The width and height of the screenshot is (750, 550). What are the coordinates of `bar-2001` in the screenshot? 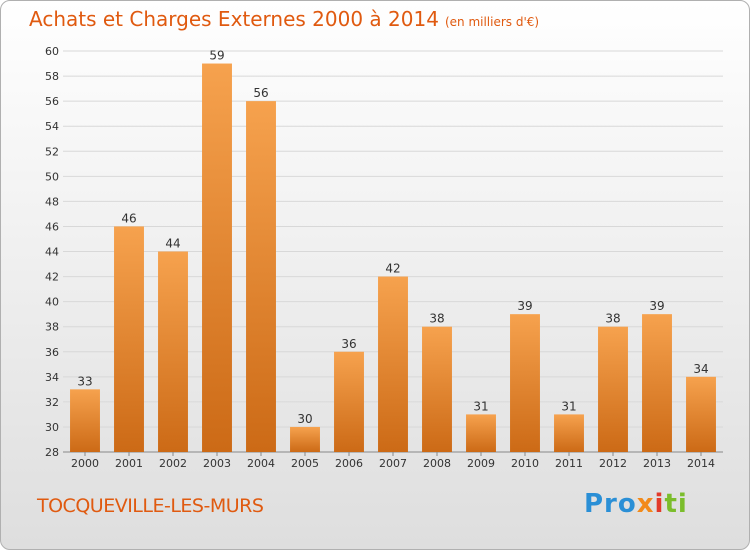 It's located at (129, 339).